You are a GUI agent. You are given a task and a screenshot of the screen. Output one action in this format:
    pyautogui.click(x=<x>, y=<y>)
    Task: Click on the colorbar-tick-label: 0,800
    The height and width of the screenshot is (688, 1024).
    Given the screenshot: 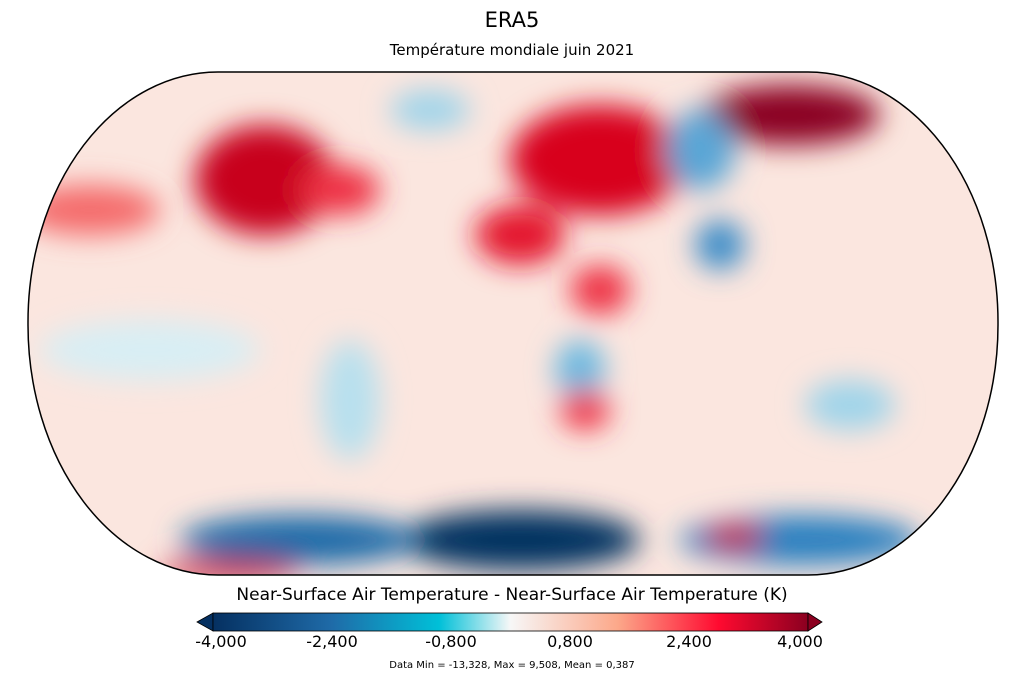 What is the action you would take?
    pyautogui.click(x=570, y=641)
    